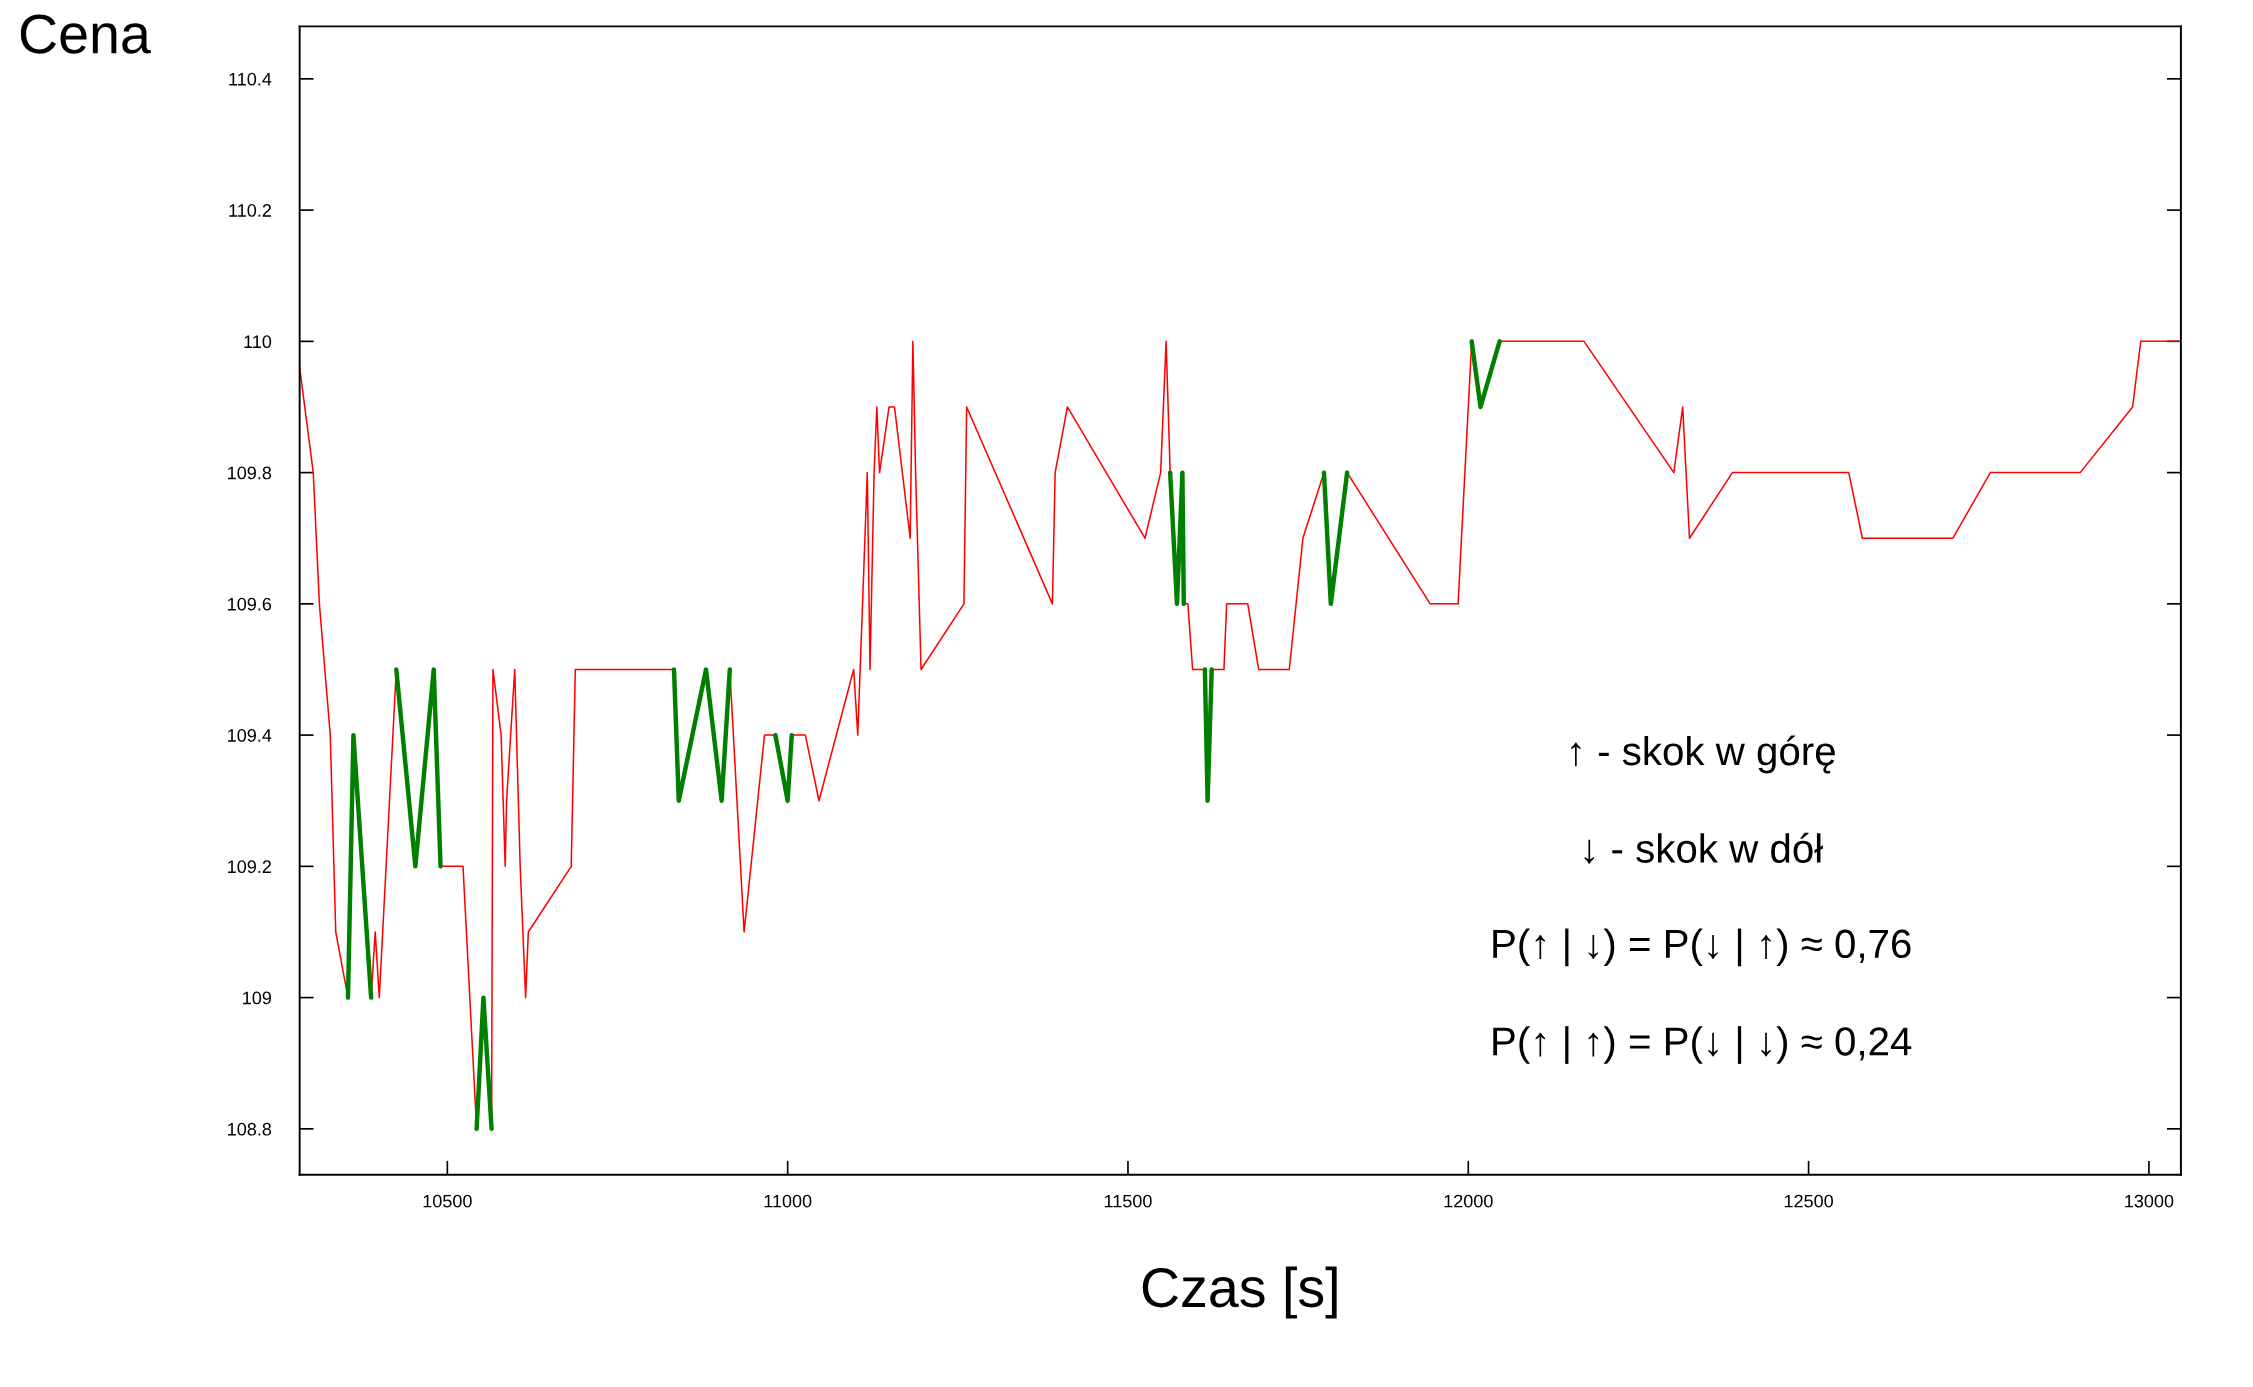 This screenshot has height=1387, width=2253. I want to click on y-tick-label: 109.8, so click(250, 473).